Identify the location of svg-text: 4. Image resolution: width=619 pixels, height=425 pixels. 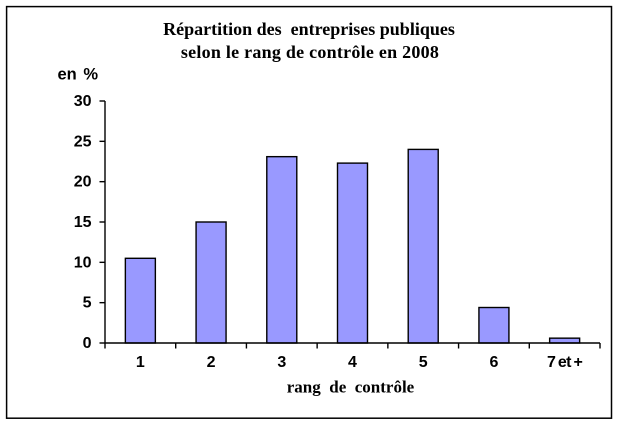
(352, 362).